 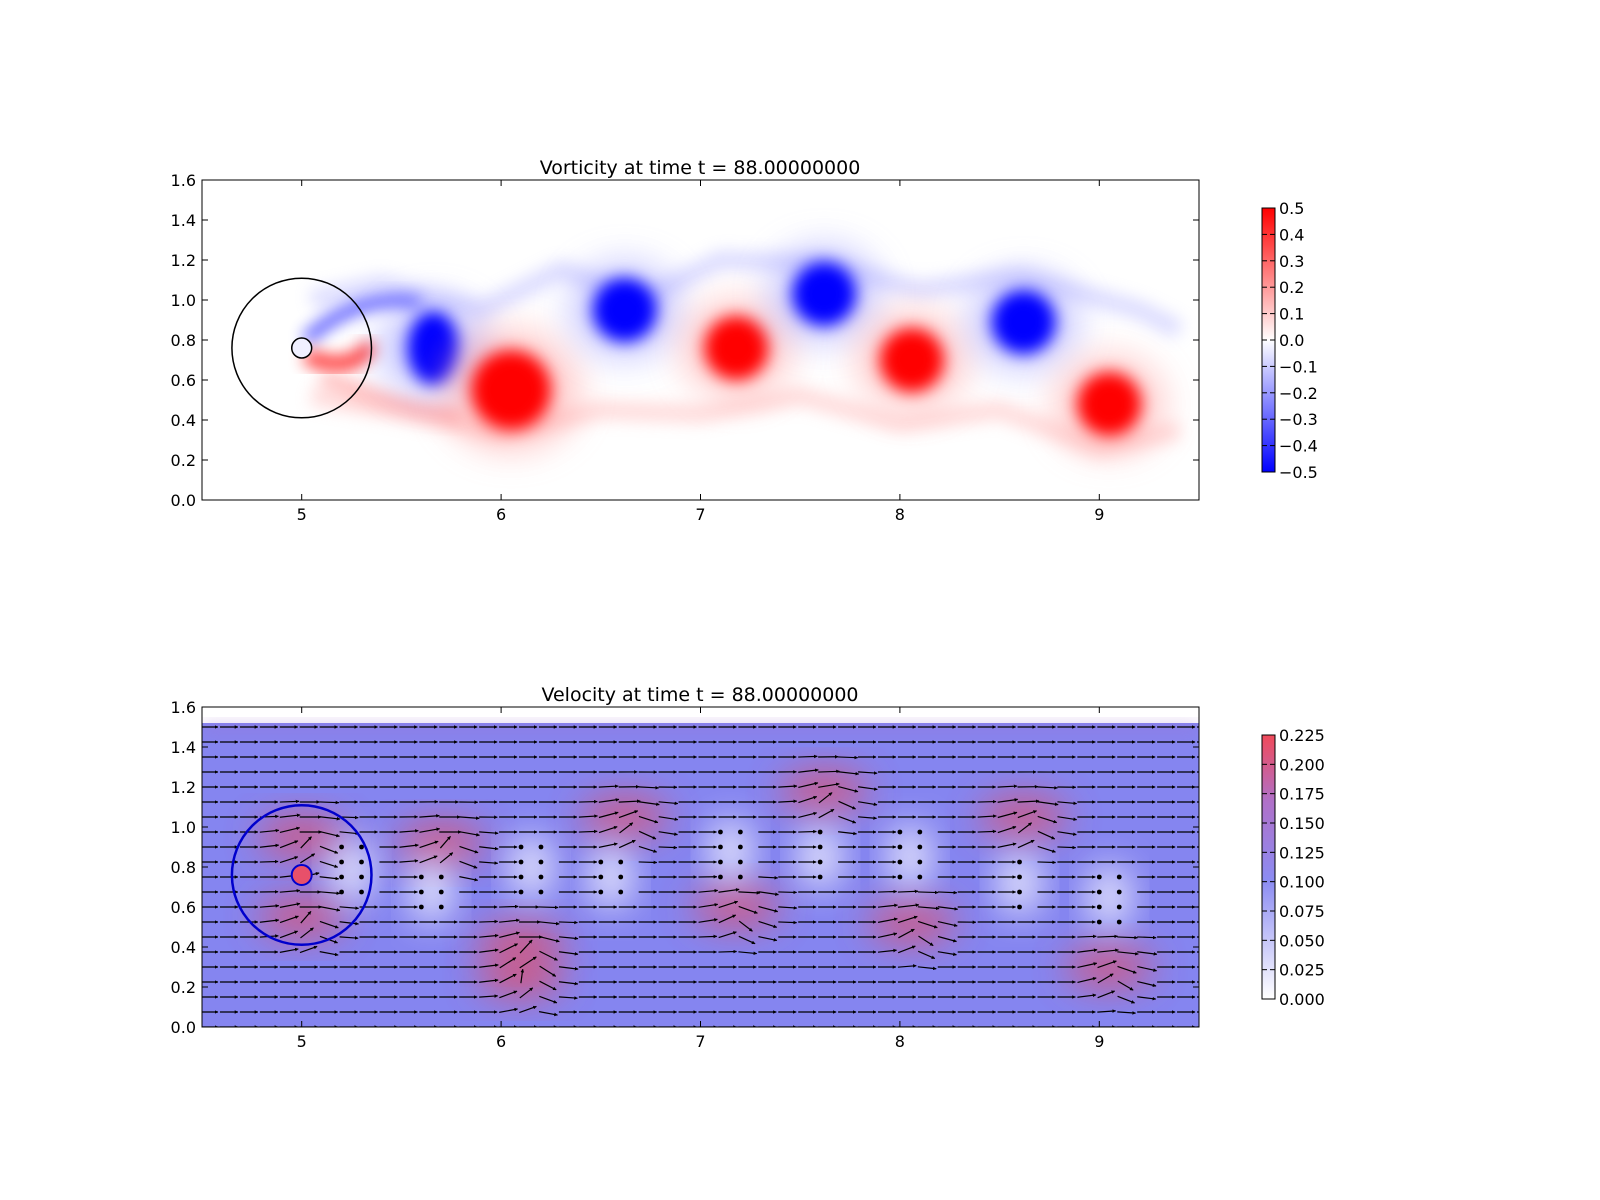 What do you see at coordinates (301, 875) in the screenshot?
I see `domain-circle` at bounding box center [301, 875].